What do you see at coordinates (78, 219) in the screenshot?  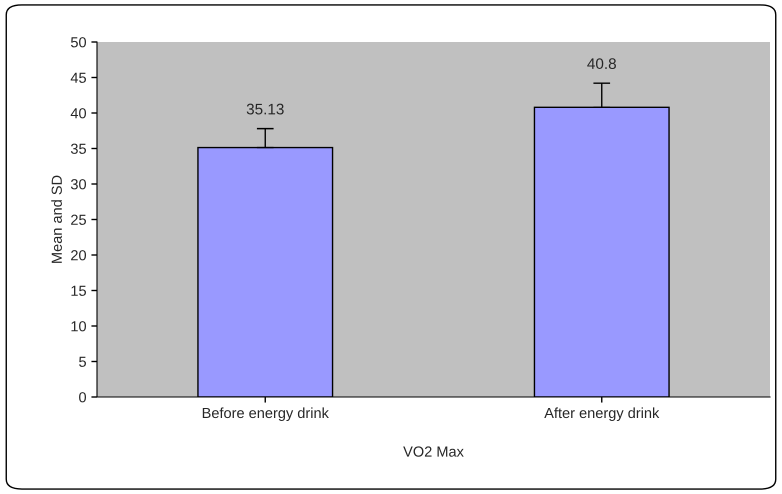 I see `y-tick-label: 25` at bounding box center [78, 219].